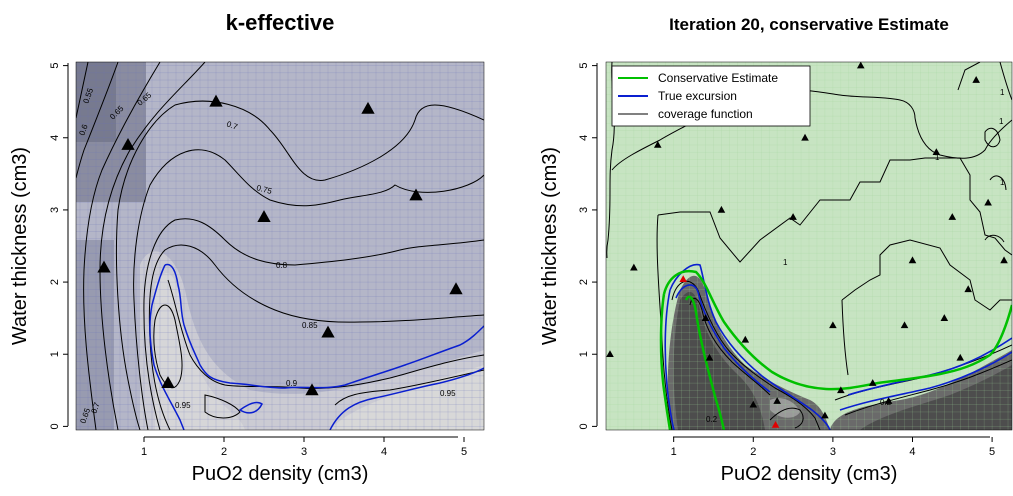  Describe the element at coordinates (584, 138) in the screenshot. I see `y-tick-label: 4` at that location.